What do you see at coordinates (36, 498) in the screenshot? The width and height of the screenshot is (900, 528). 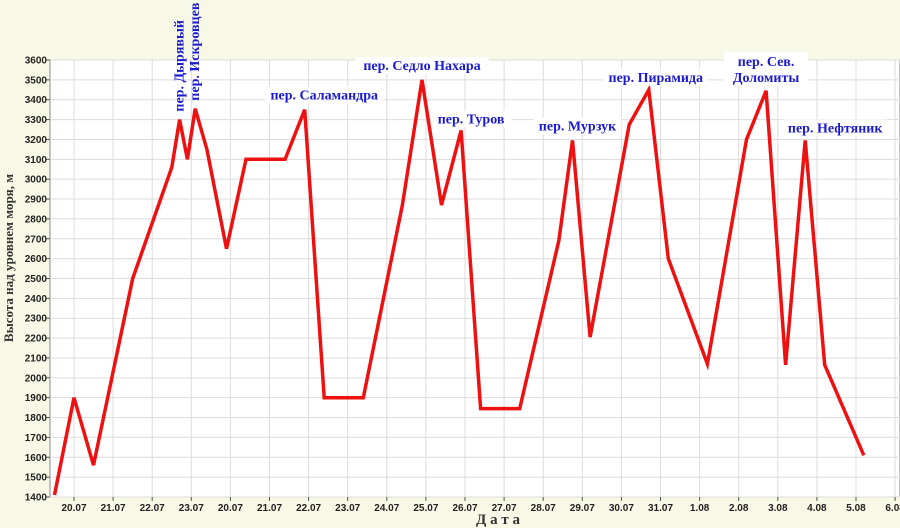 I see `y-tick-label: 1400` at bounding box center [36, 498].